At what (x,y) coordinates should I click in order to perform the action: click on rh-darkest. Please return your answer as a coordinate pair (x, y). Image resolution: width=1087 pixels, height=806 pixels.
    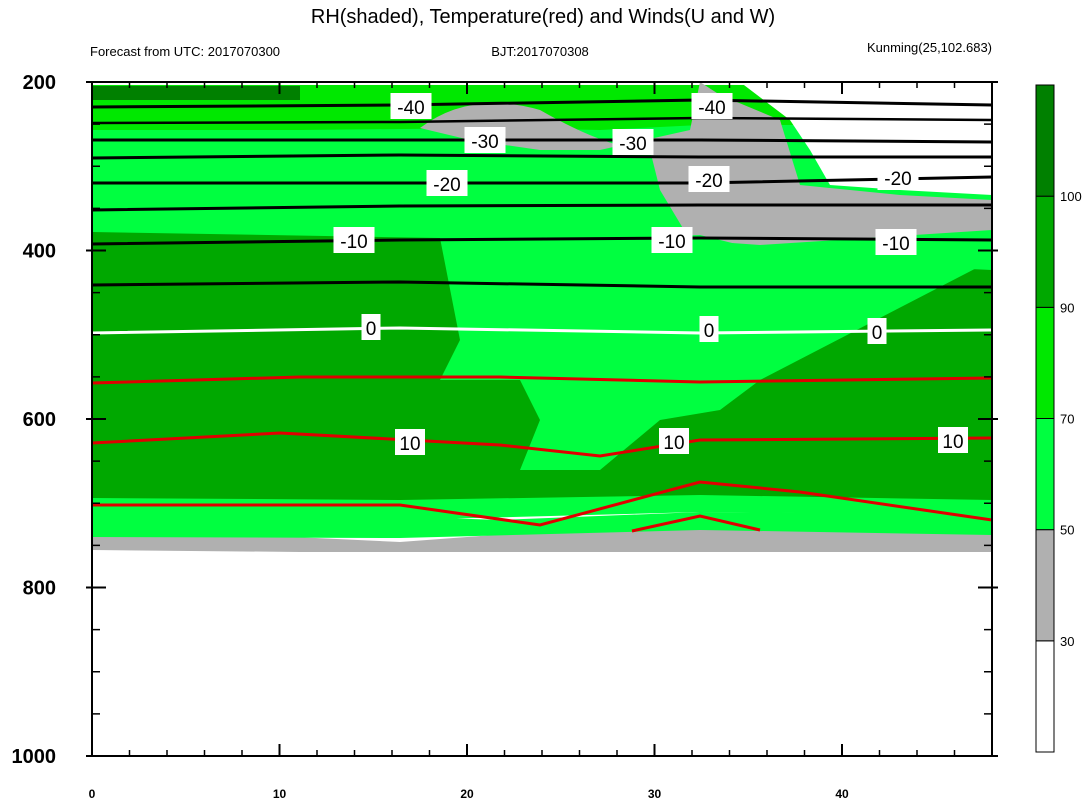
    Looking at the image, I should click on (196, 93).